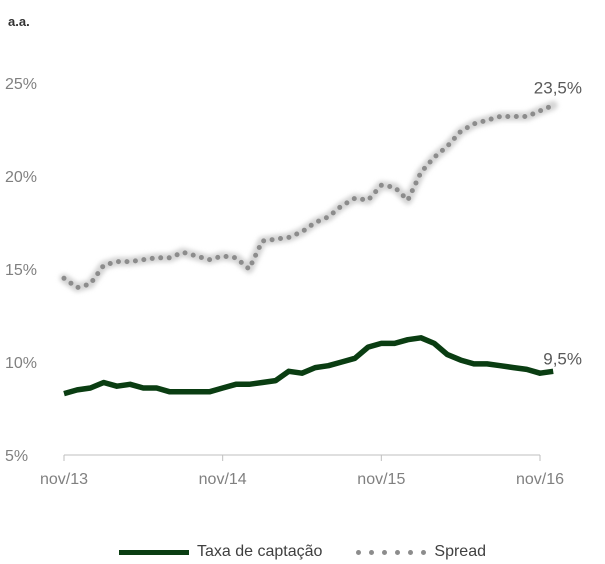  I want to click on legend: Taxa de captação Spread, so click(302, 552).